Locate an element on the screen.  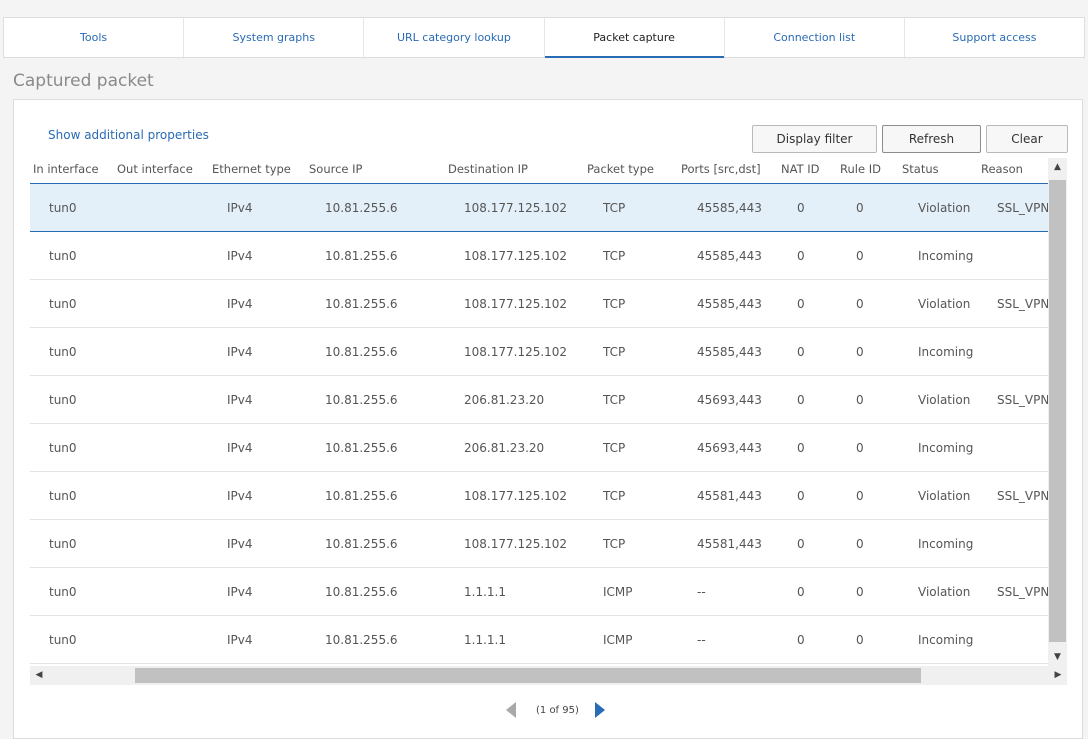
tab-url-category-lookup: URL category lookup is located at coordinates (454, 37).